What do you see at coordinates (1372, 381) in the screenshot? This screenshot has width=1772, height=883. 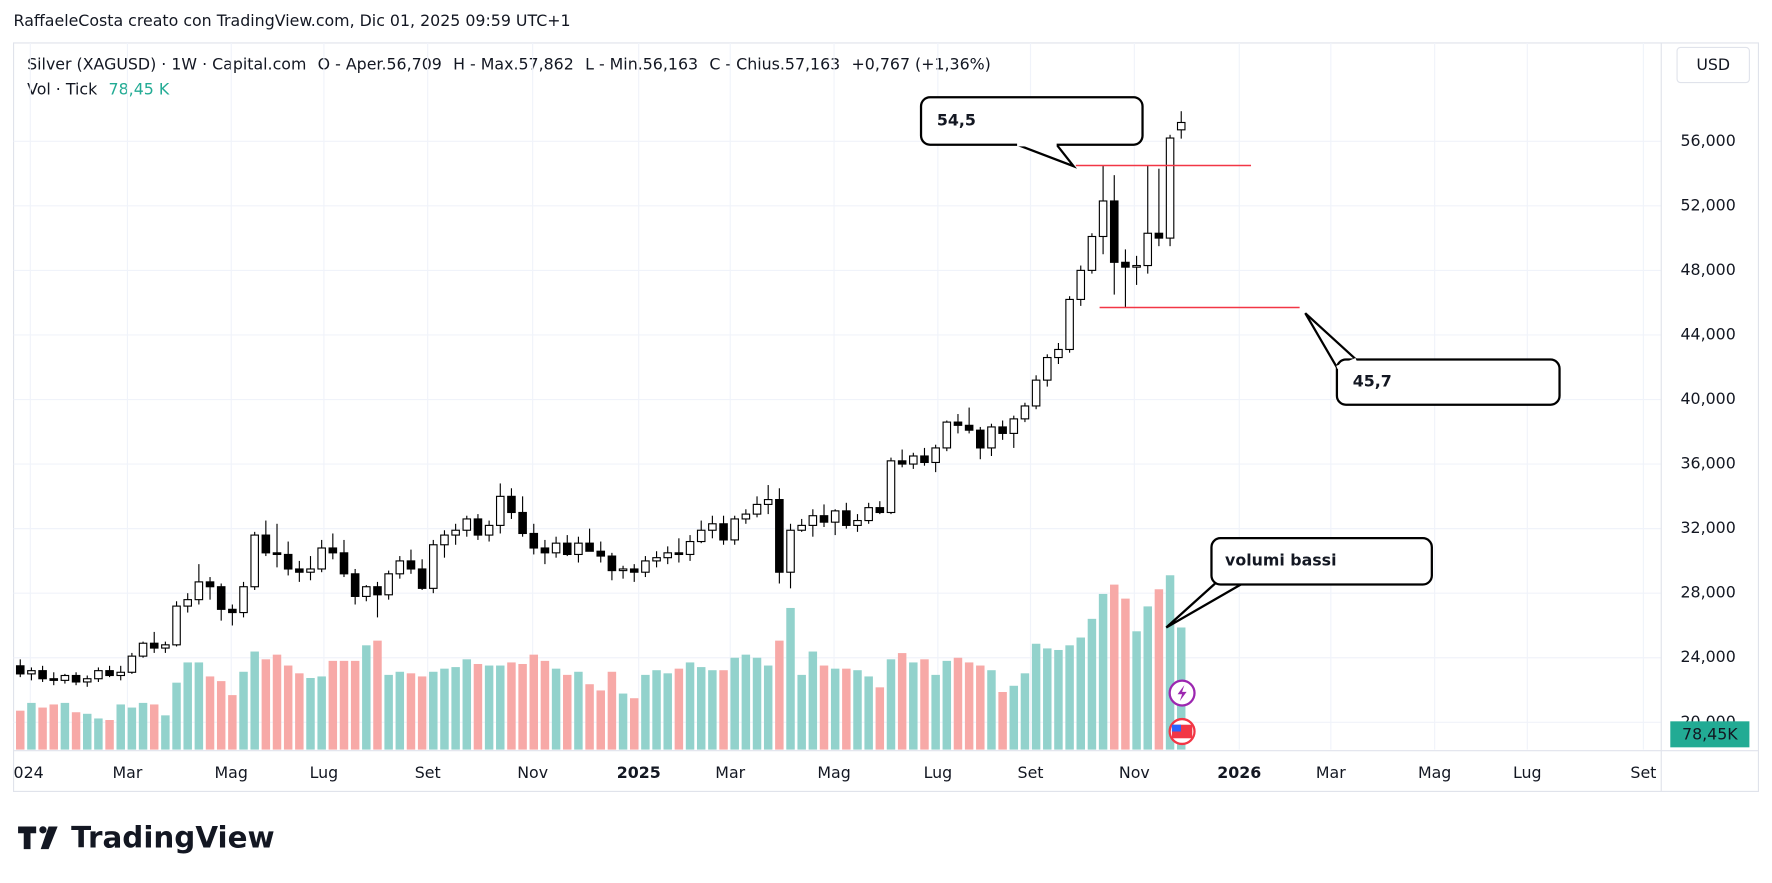 I see `callout-text: 45,7` at bounding box center [1372, 381].